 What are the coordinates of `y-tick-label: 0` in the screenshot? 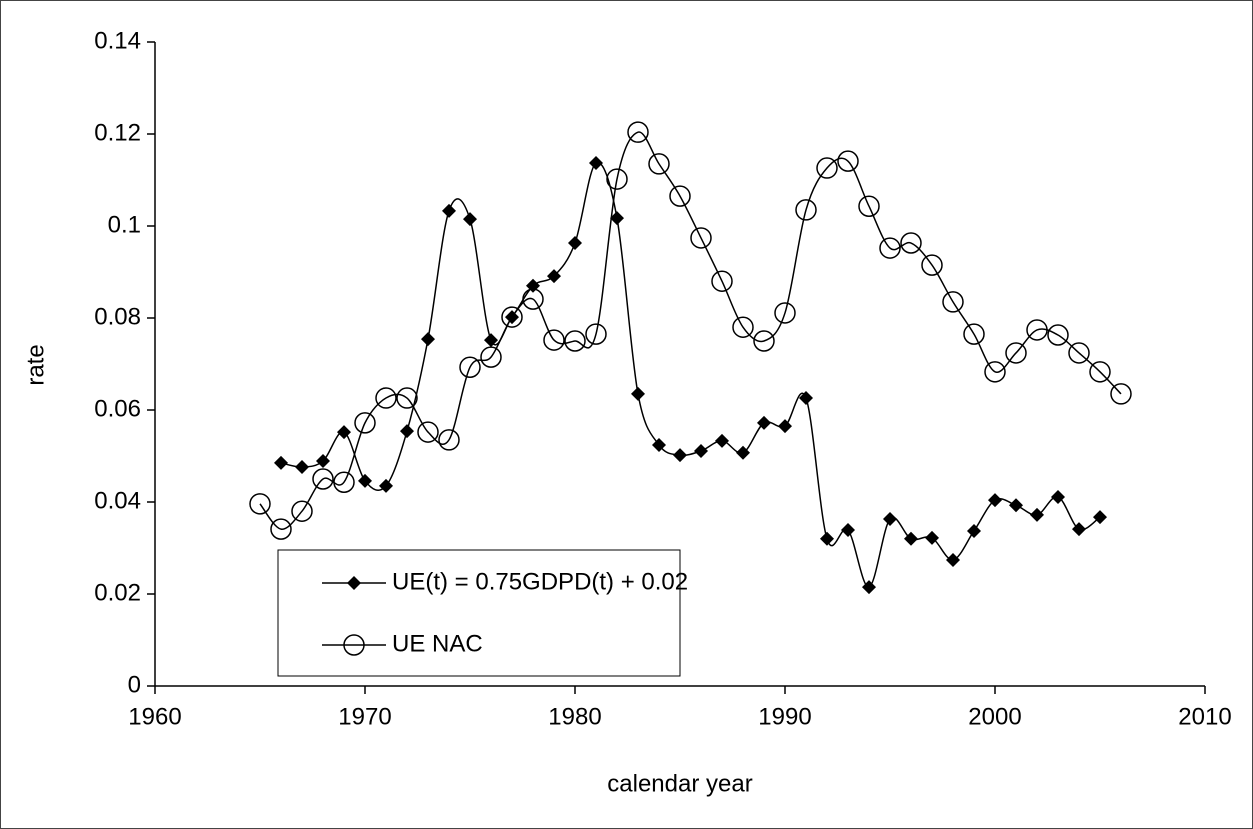 It's located at (134, 684).